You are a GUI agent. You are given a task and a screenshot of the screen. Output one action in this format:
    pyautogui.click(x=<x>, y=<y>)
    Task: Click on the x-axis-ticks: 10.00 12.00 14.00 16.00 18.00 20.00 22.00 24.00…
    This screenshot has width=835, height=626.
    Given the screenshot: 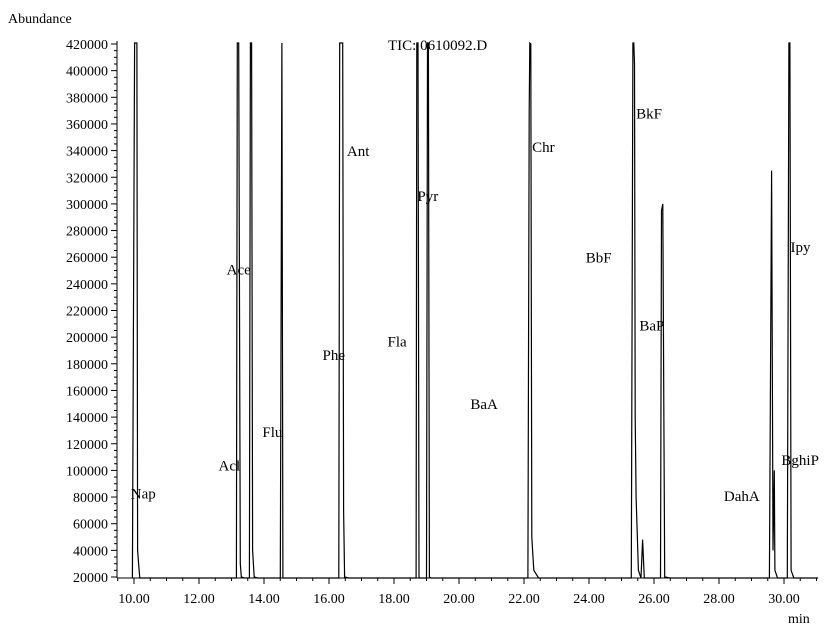 What is the action you would take?
    pyautogui.click(x=467, y=592)
    